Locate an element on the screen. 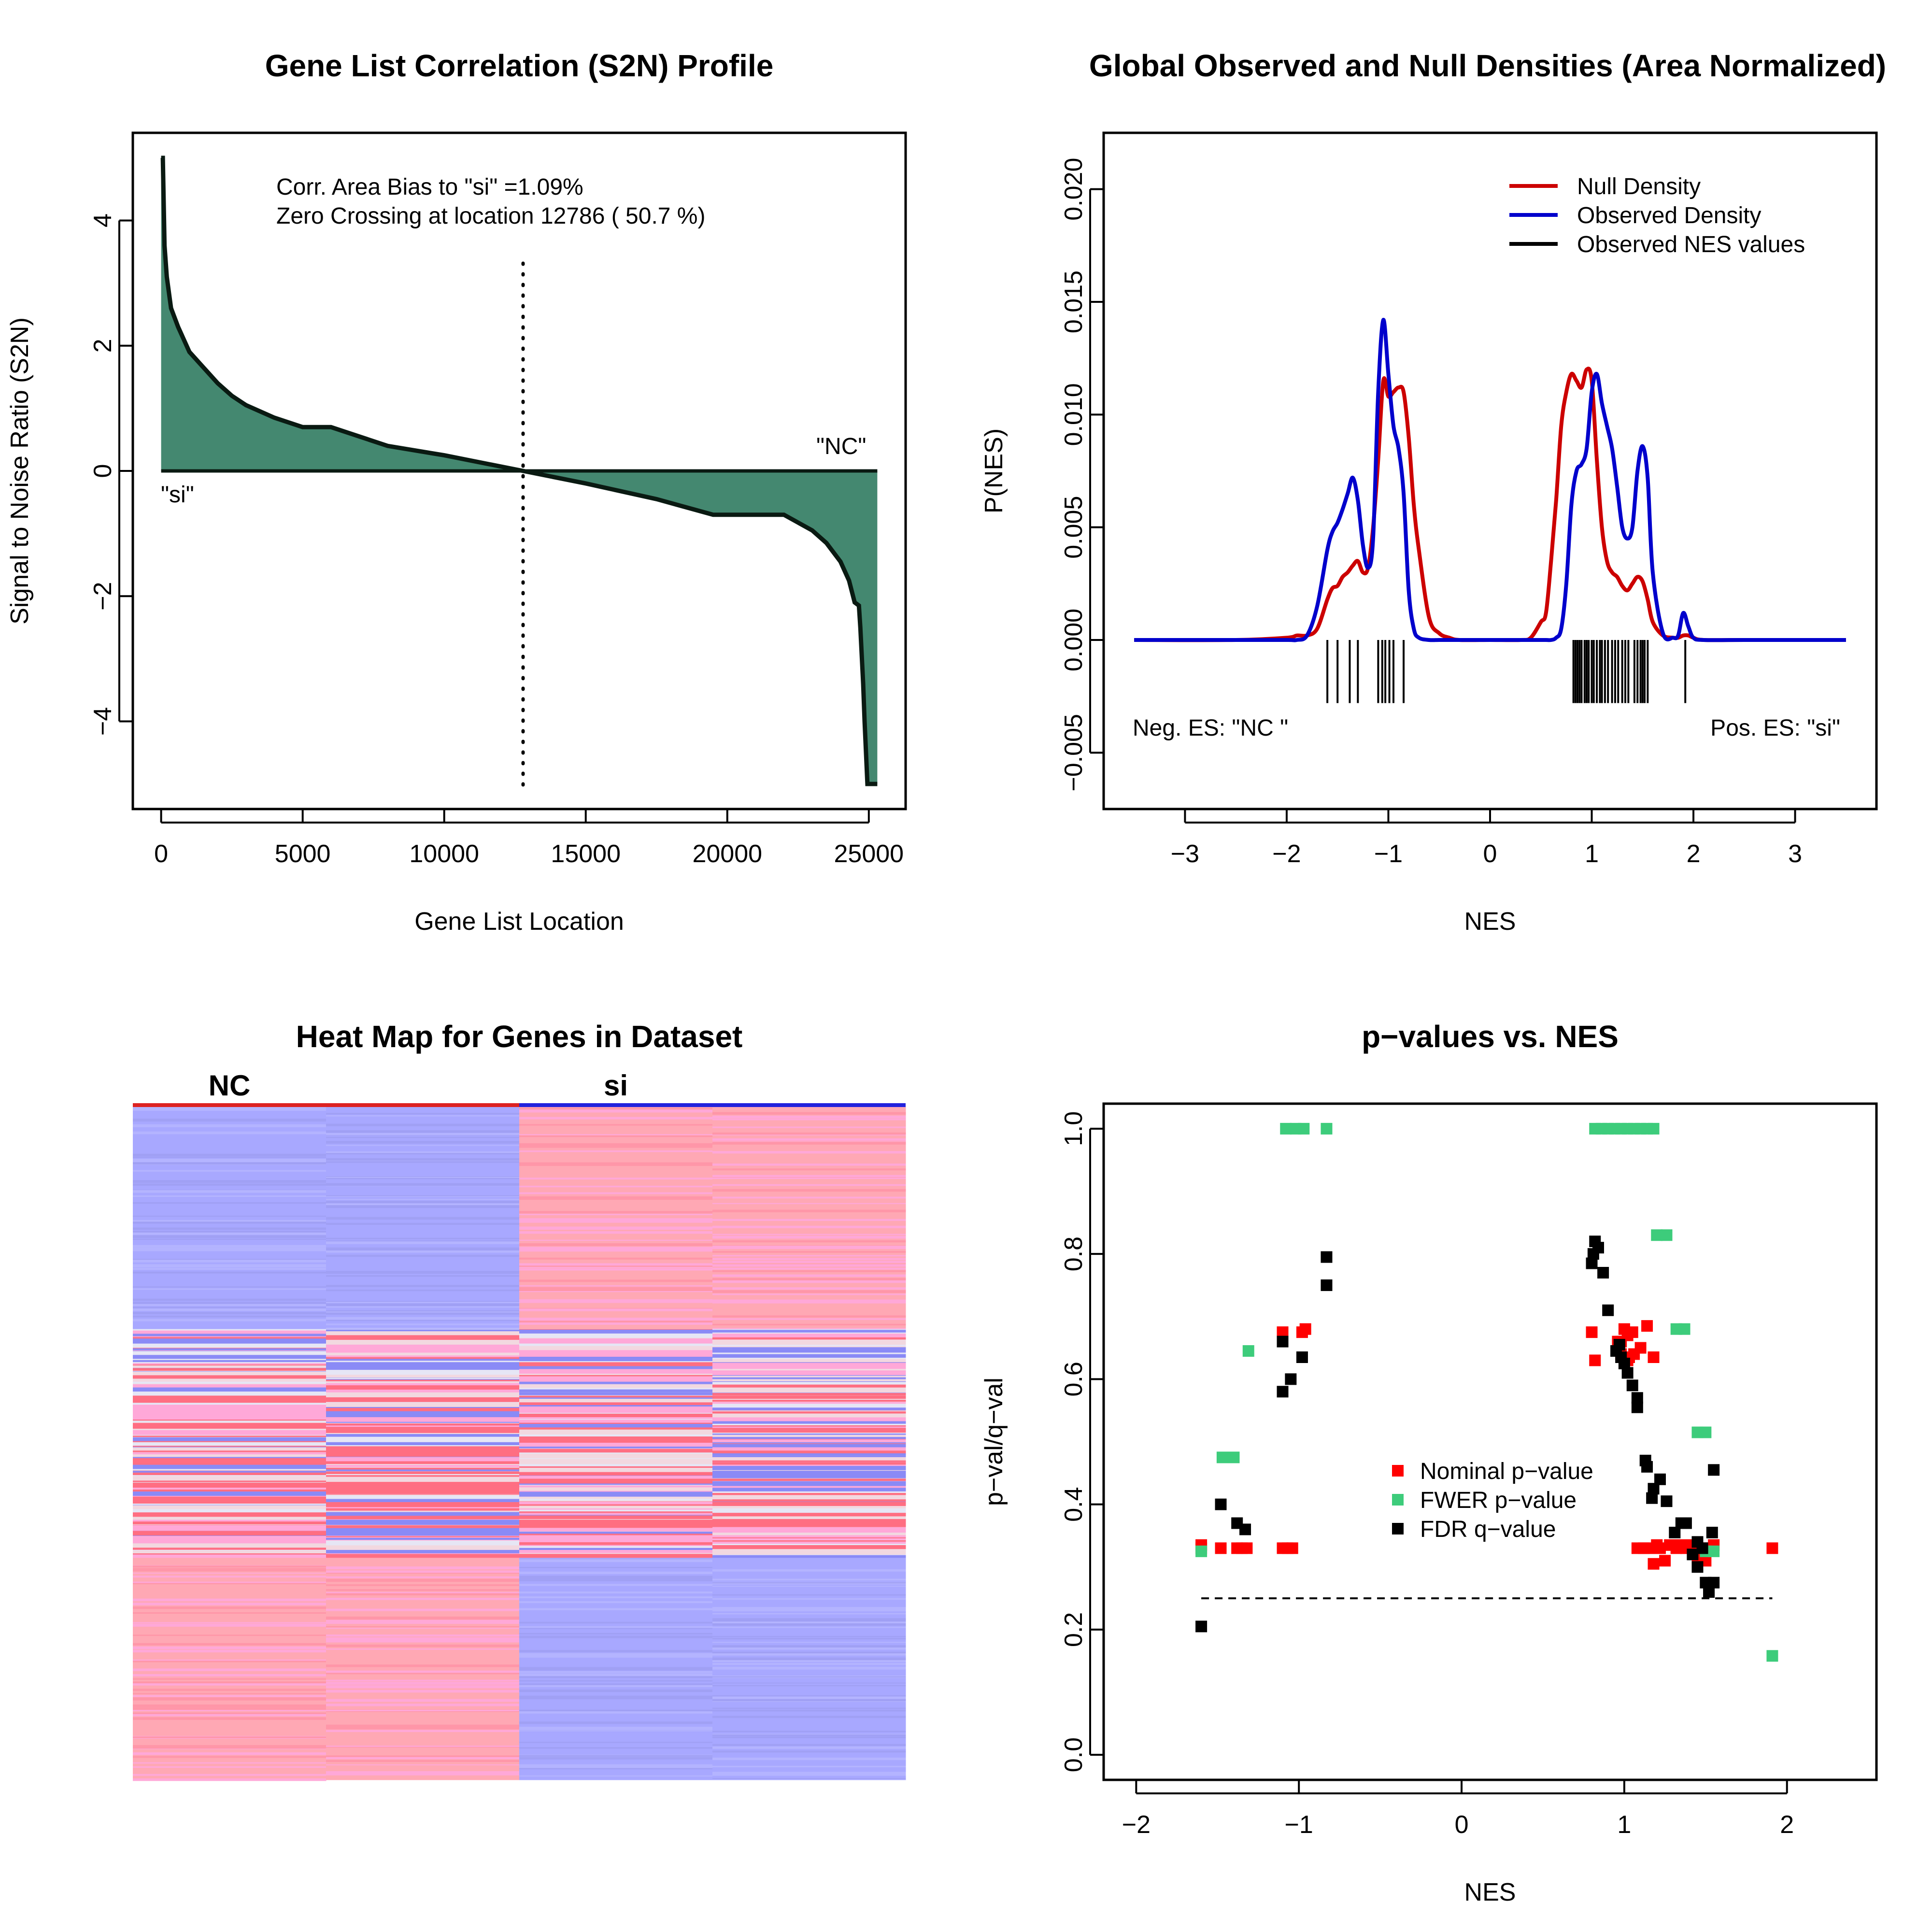 This screenshot has width=1932, height=1932. s2n-x-tick-label: 0 is located at coordinates (161, 854).